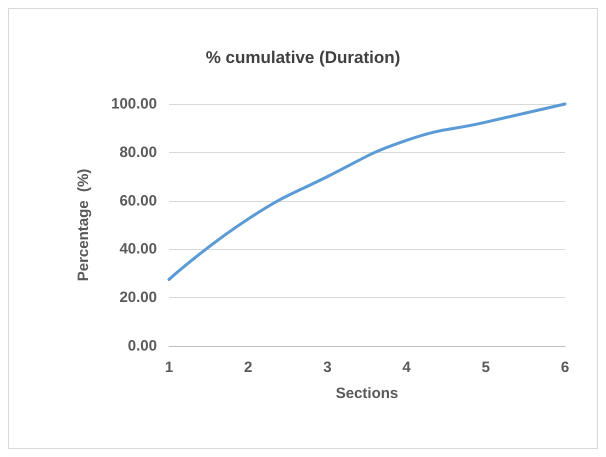 This screenshot has height=457, width=606. I want to click on y-tick-label: 0.00, so click(142, 346).